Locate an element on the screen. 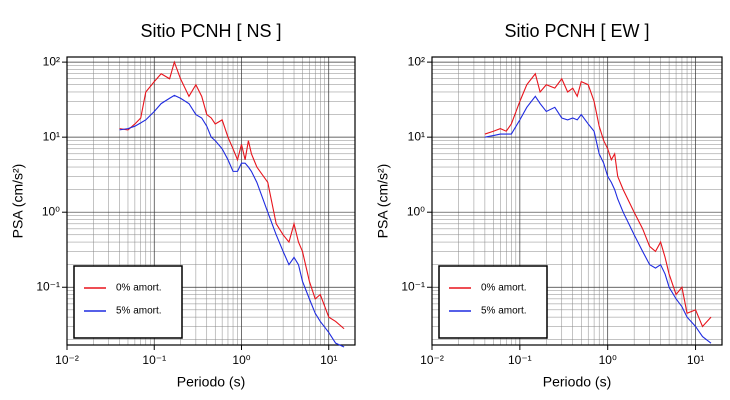 The image size is (730, 400). chart-title: Sitio PCNH [ NS ] is located at coordinates (210, 31).